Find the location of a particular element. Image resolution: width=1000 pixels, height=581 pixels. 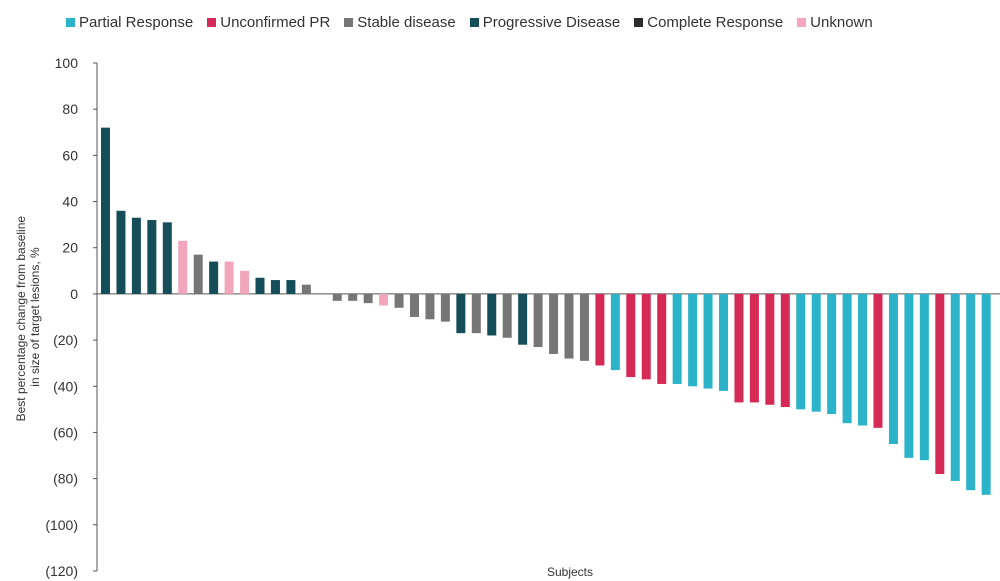

legend-item: Unknown is located at coordinates (835, 22).